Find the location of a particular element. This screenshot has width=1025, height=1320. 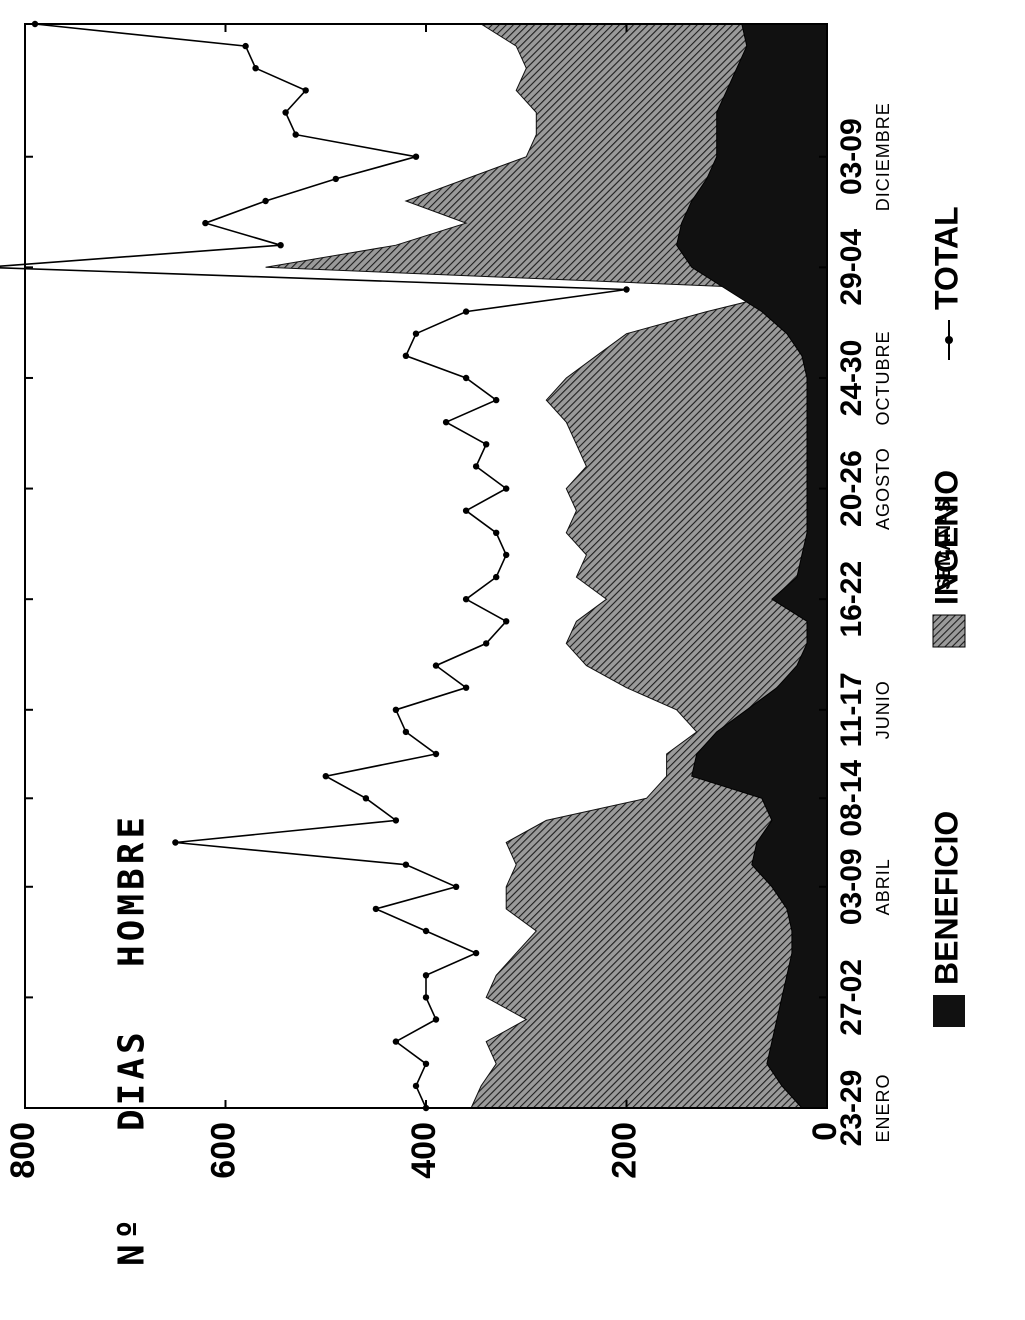

x-tick-label: 29-04 is located at coordinates (851, 267).